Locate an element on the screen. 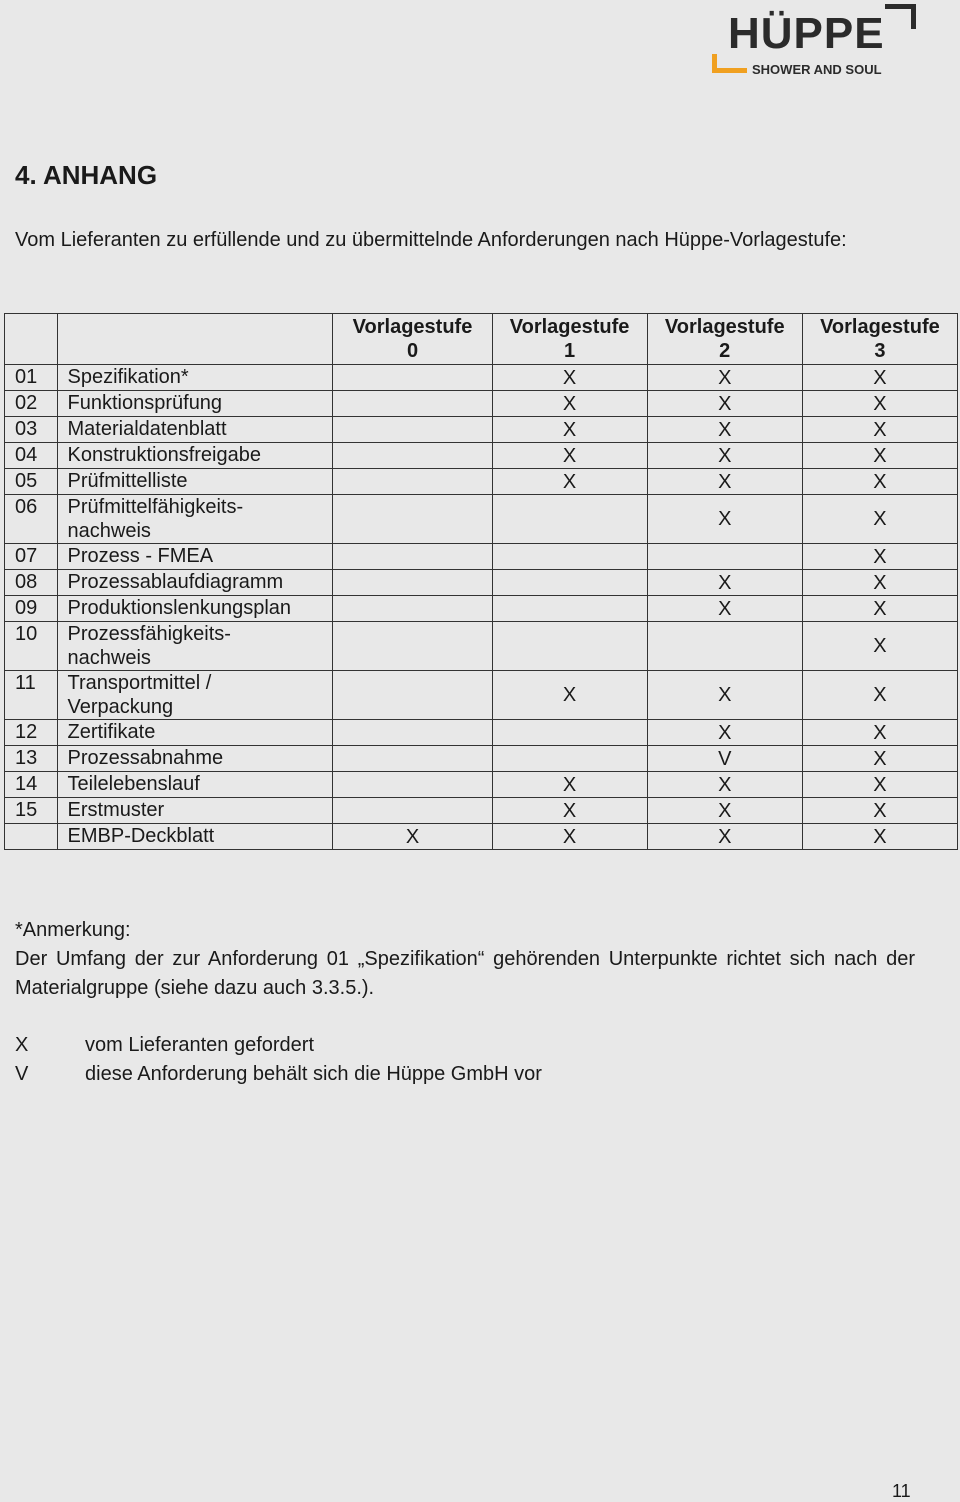  column-header: Vorlagestufe 0 is located at coordinates (412, 339).